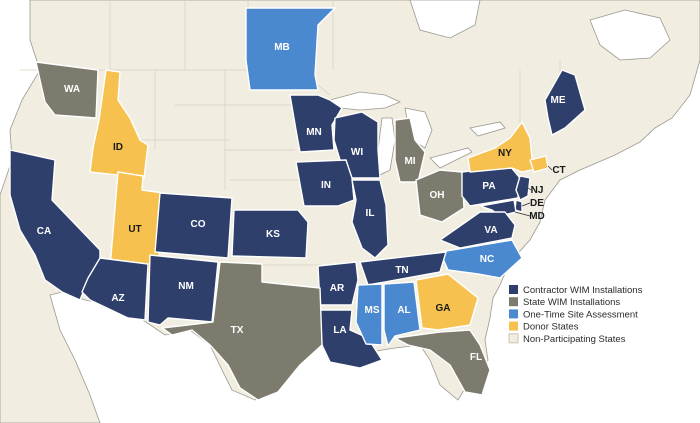 The height and width of the screenshot is (423, 700). Describe the element at coordinates (551, 327) in the screenshot. I see `legend-label-donor: Donor States` at that location.